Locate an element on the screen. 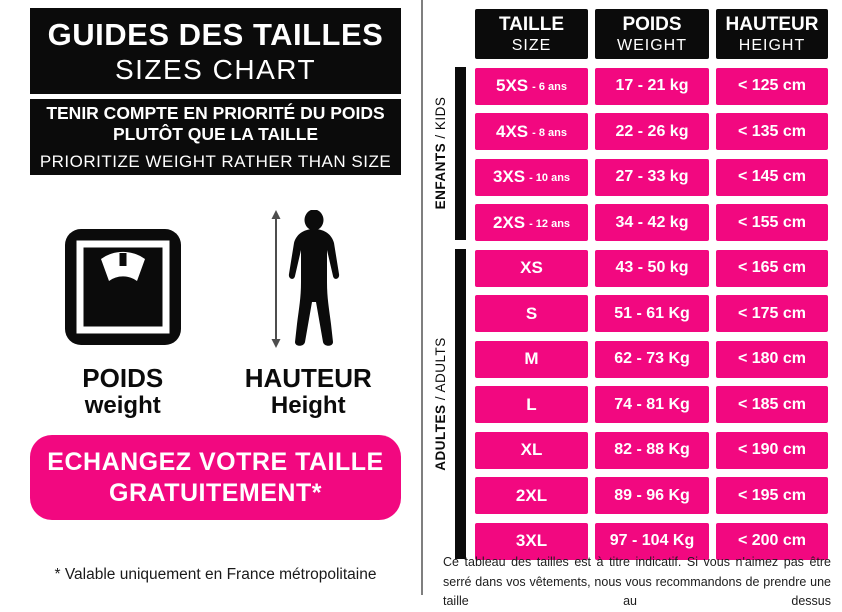  height-arrow-icon is located at coordinates (276, 279).